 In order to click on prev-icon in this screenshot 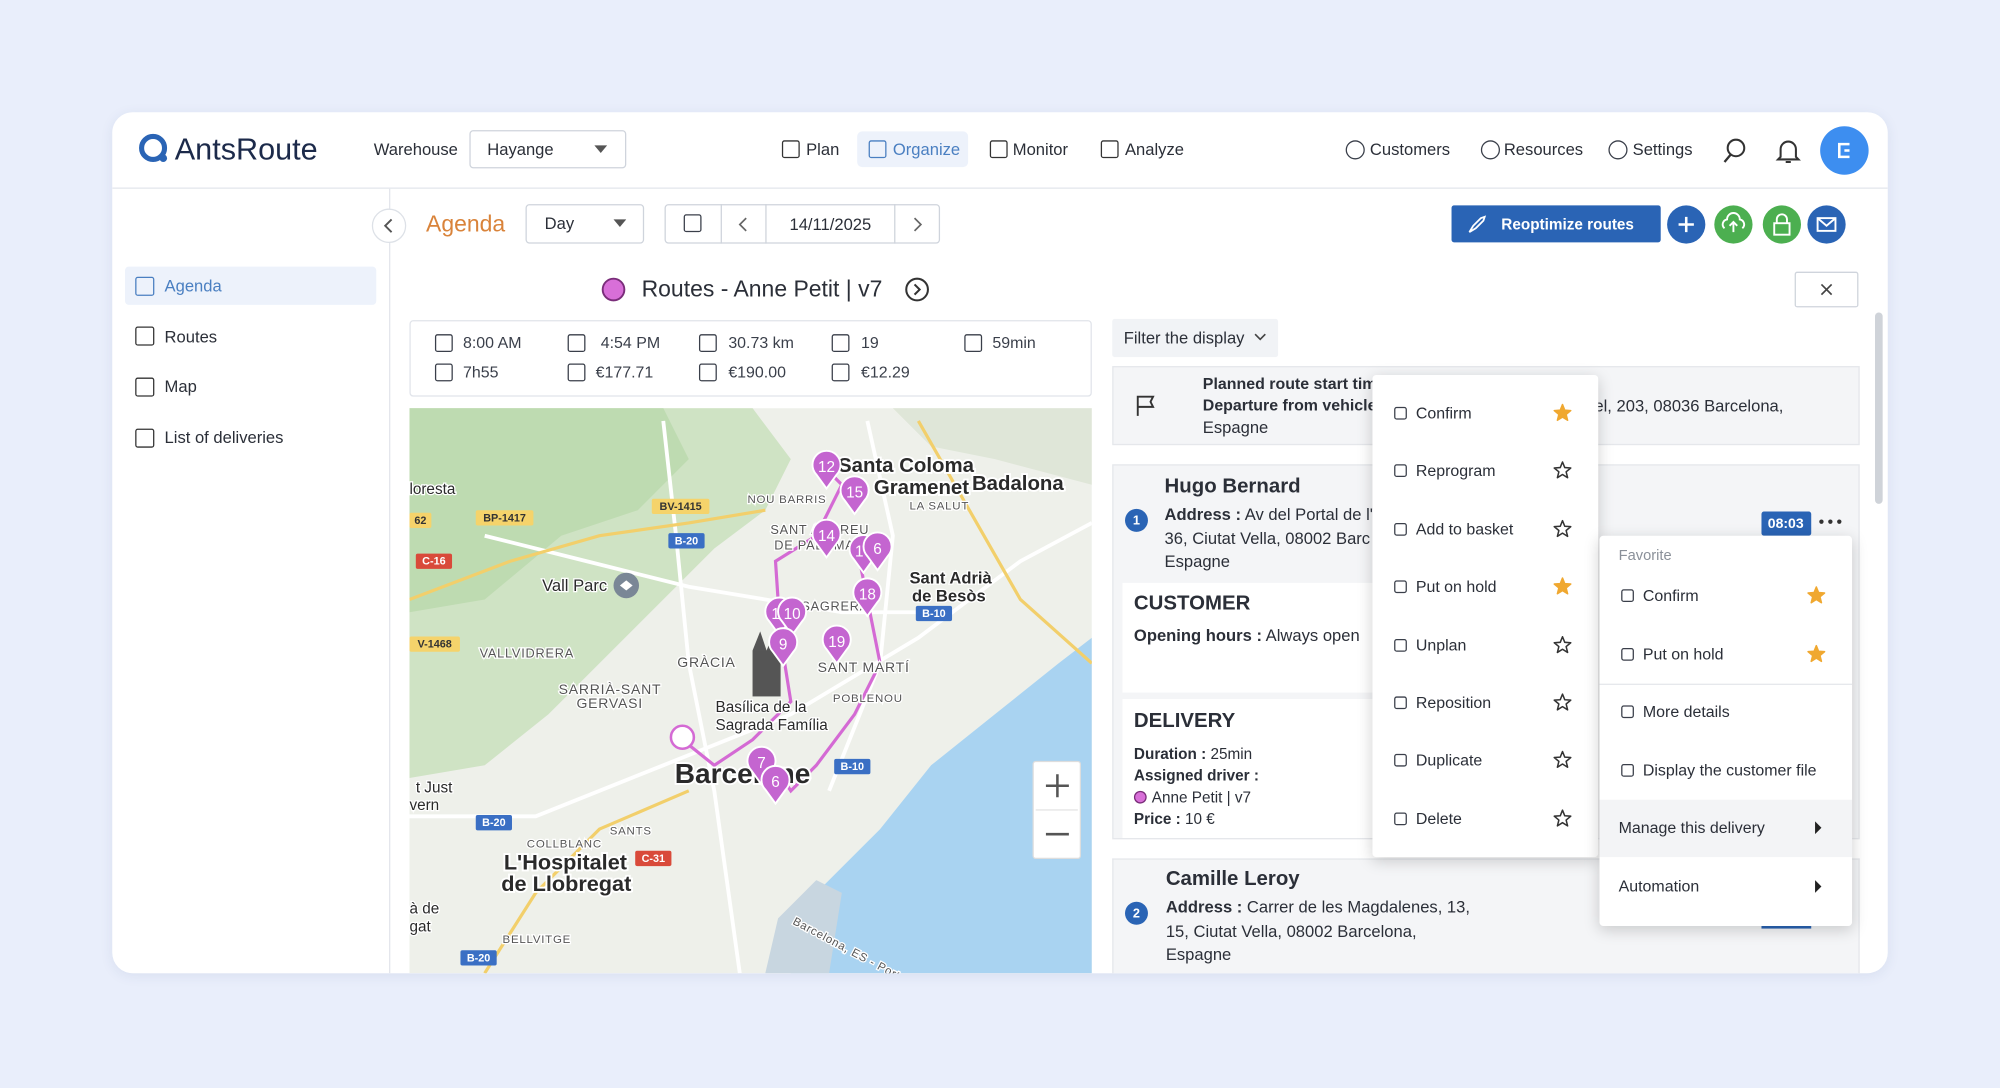, I will do `click(744, 225)`.